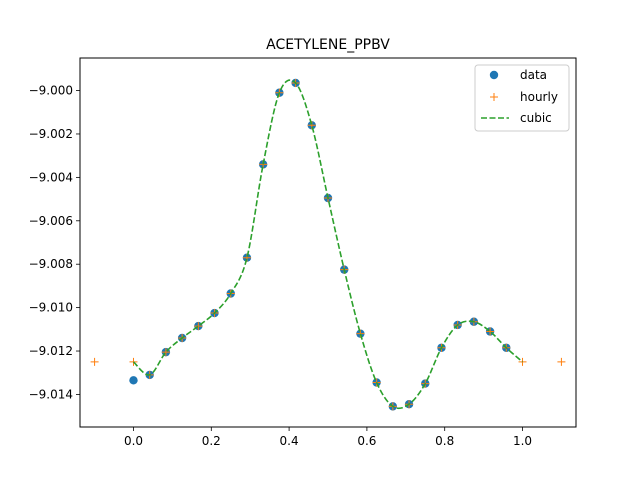  Describe the element at coordinates (51, 134) in the screenshot. I see `y-tick-label: −9.002` at that location.